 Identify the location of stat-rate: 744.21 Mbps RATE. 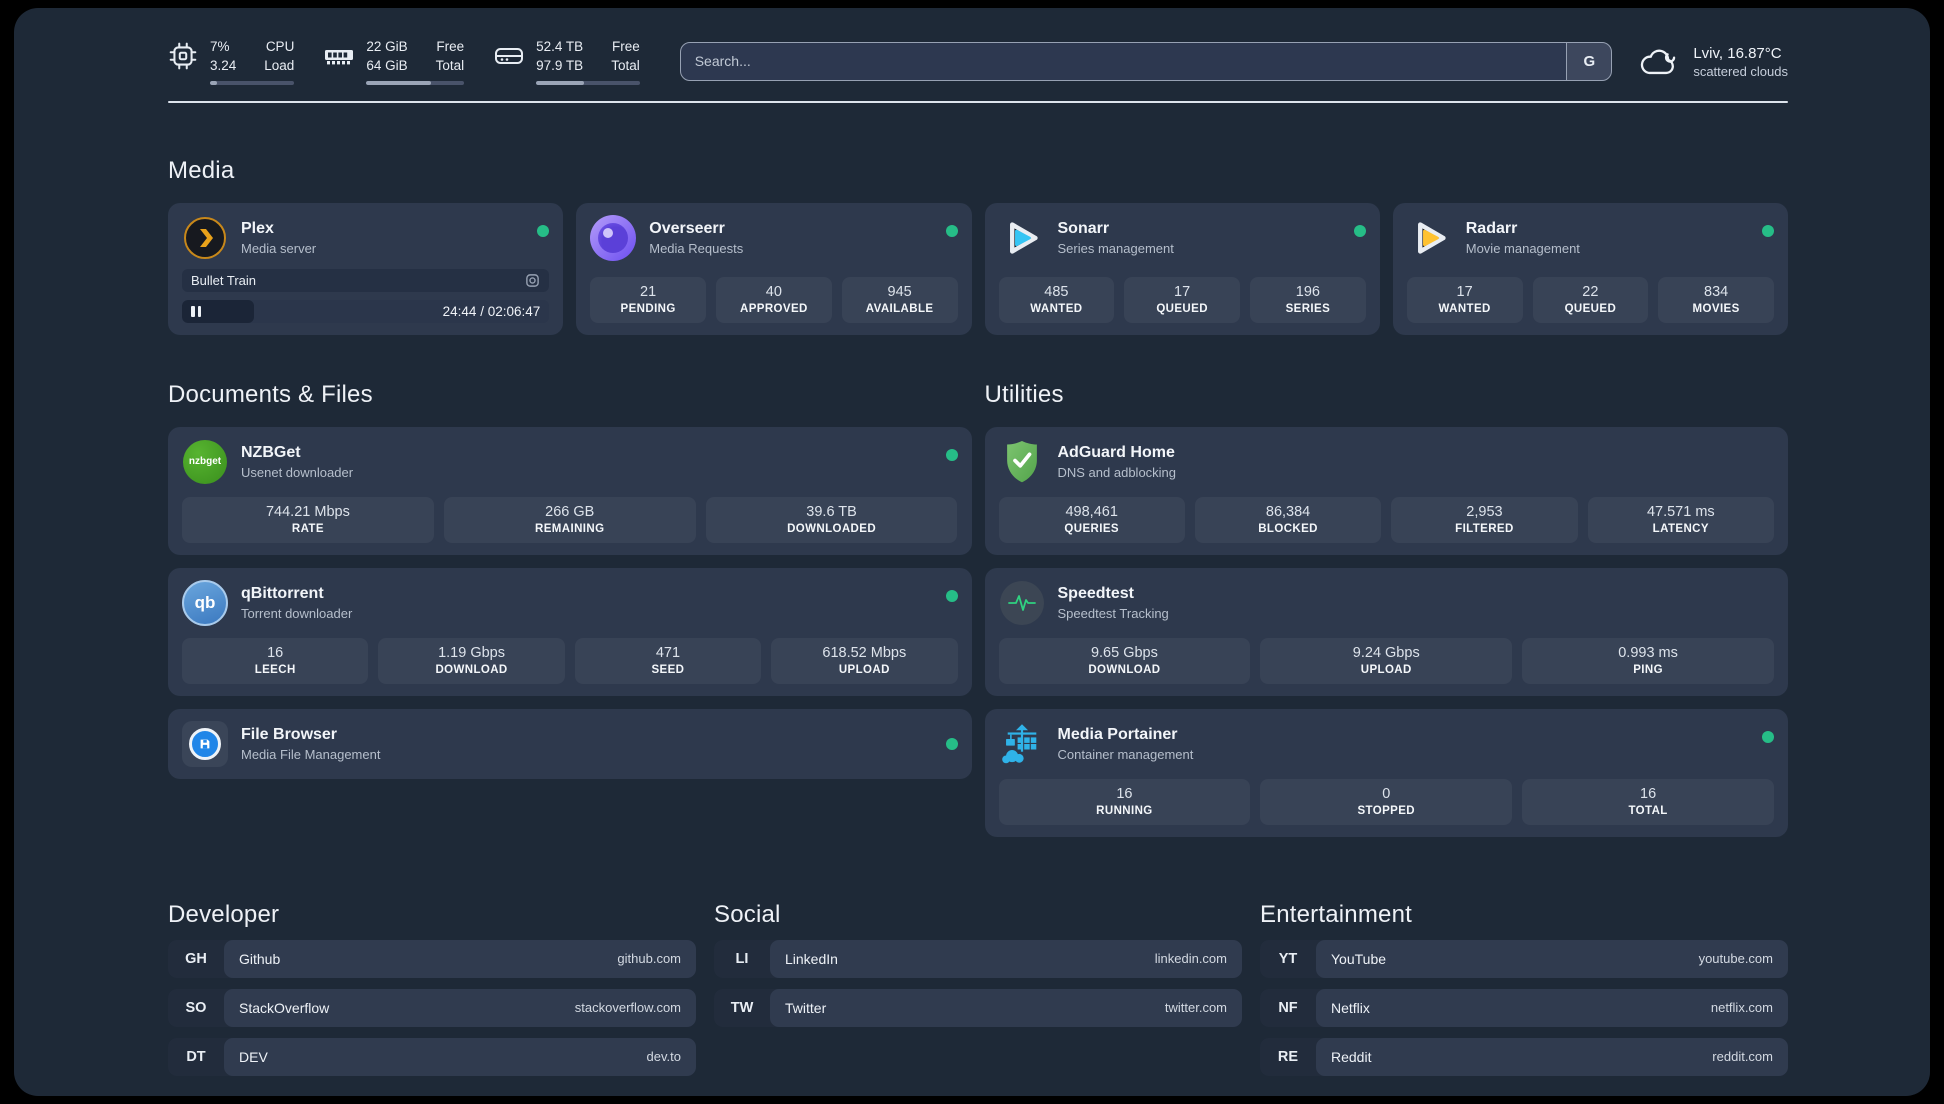
(308, 519).